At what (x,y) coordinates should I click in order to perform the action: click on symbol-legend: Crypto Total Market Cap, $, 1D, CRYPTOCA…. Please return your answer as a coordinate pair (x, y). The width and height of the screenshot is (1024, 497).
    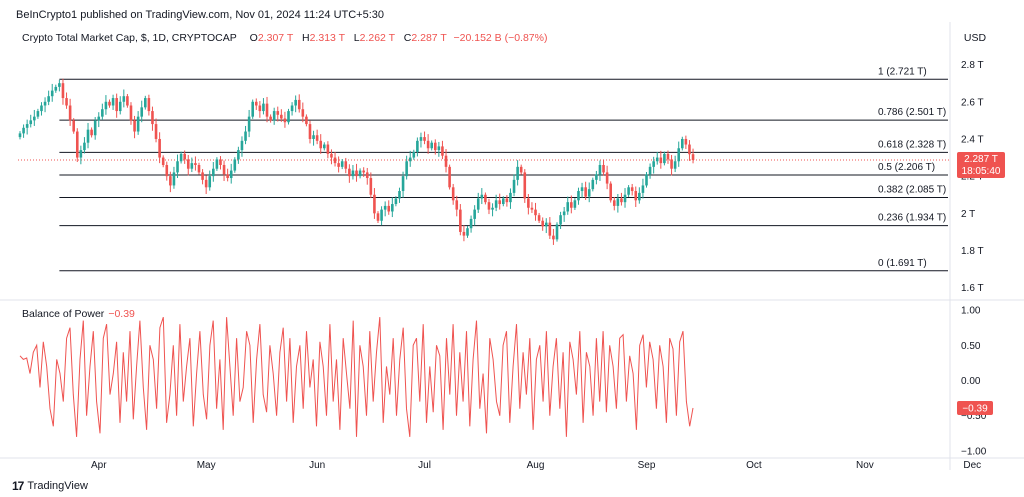
    Looking at the image, I should click on (284, 38).